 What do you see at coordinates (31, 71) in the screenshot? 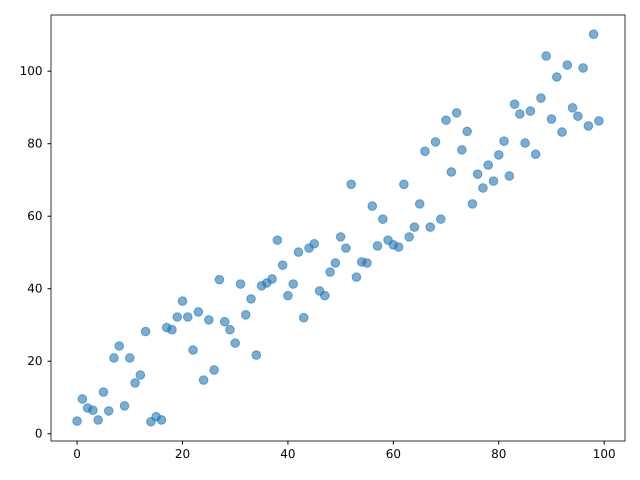
I see `y-tick-label: 100` at bounding box center [31, 71].